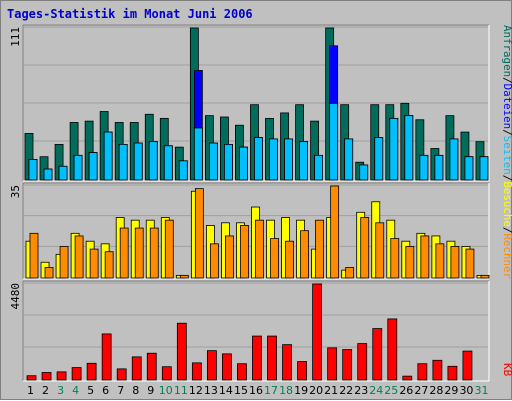 The width and height of the screenshot is (512, 401). What do you see at coordinates (150, 390) in the screenshot?
I see `x-tick-label-day-9: 9` at bounding box center [150, 390].